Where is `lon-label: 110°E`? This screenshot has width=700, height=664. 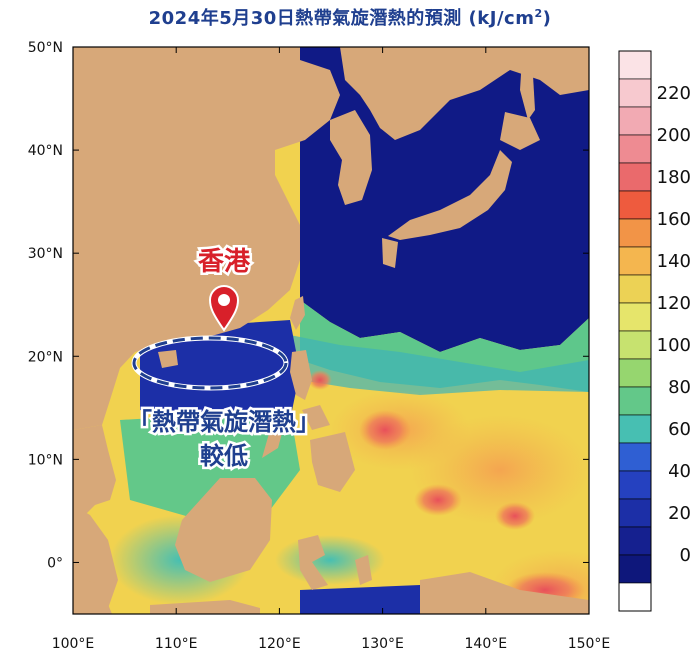 lon-label: 110°E is located at coordinates (176, 644).